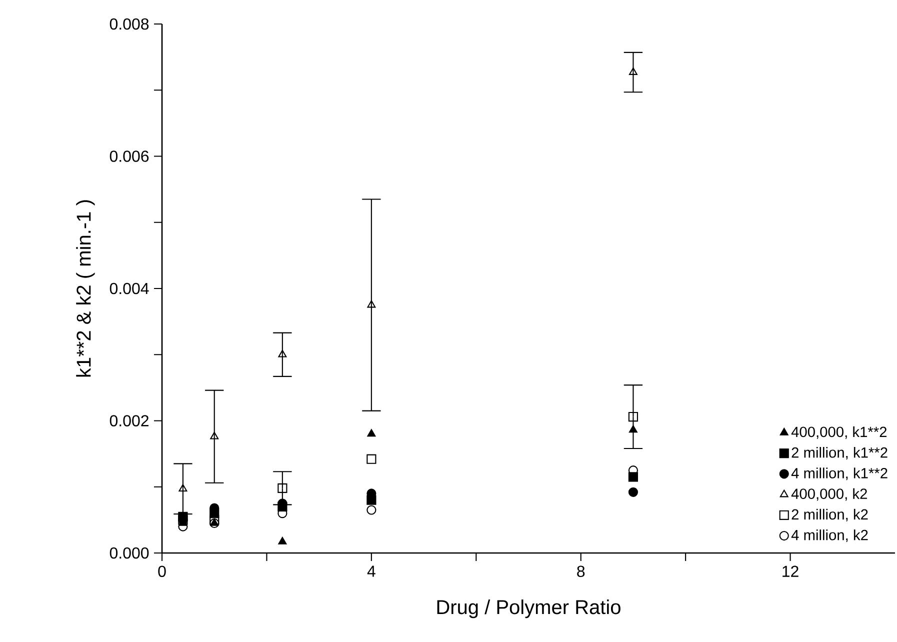 This screenshot has width=897, height=642. Describe the element at coordinates (129, 553) in the screenshot. I see `y-tick-label: 0.000` at that location.